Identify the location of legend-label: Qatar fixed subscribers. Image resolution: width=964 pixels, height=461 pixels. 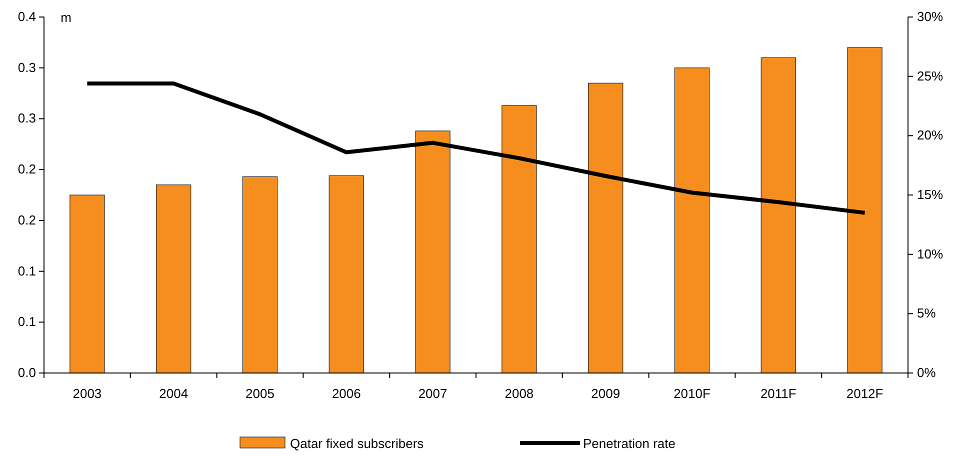
(357, 443).